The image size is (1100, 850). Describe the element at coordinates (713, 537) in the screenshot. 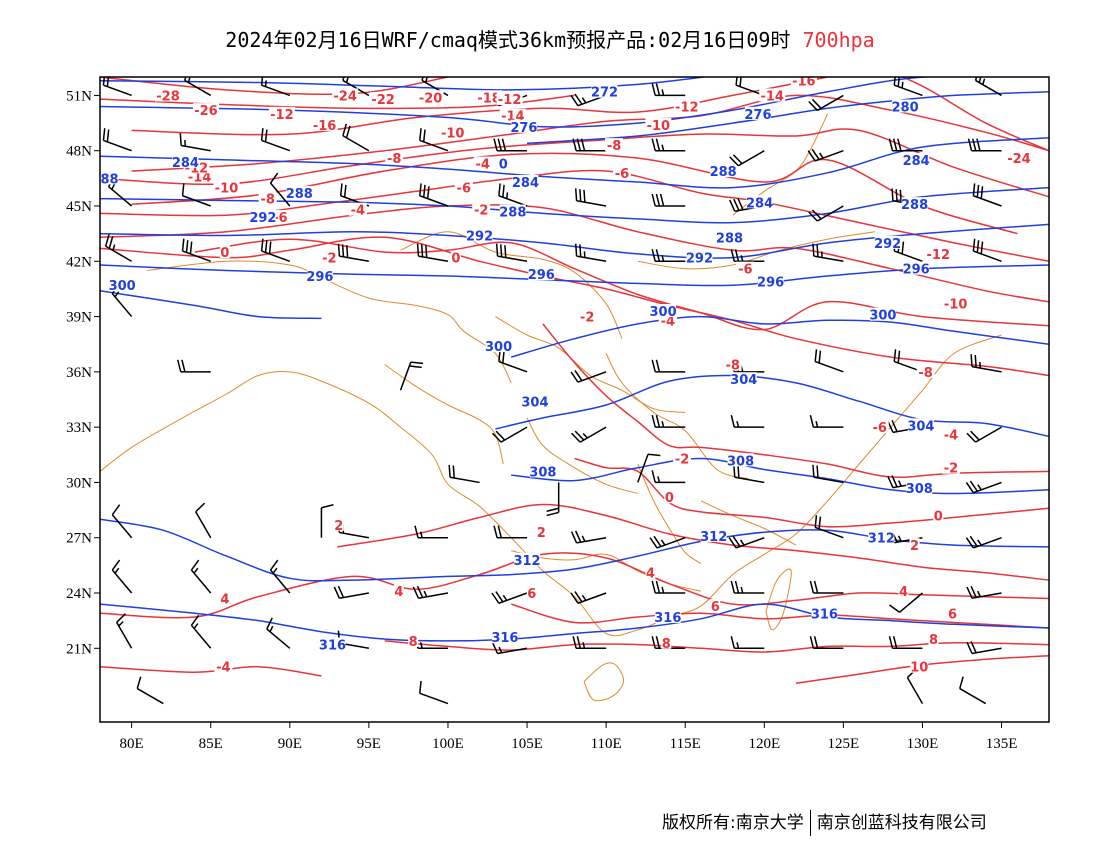

I see `contour-label: 312` at that location.